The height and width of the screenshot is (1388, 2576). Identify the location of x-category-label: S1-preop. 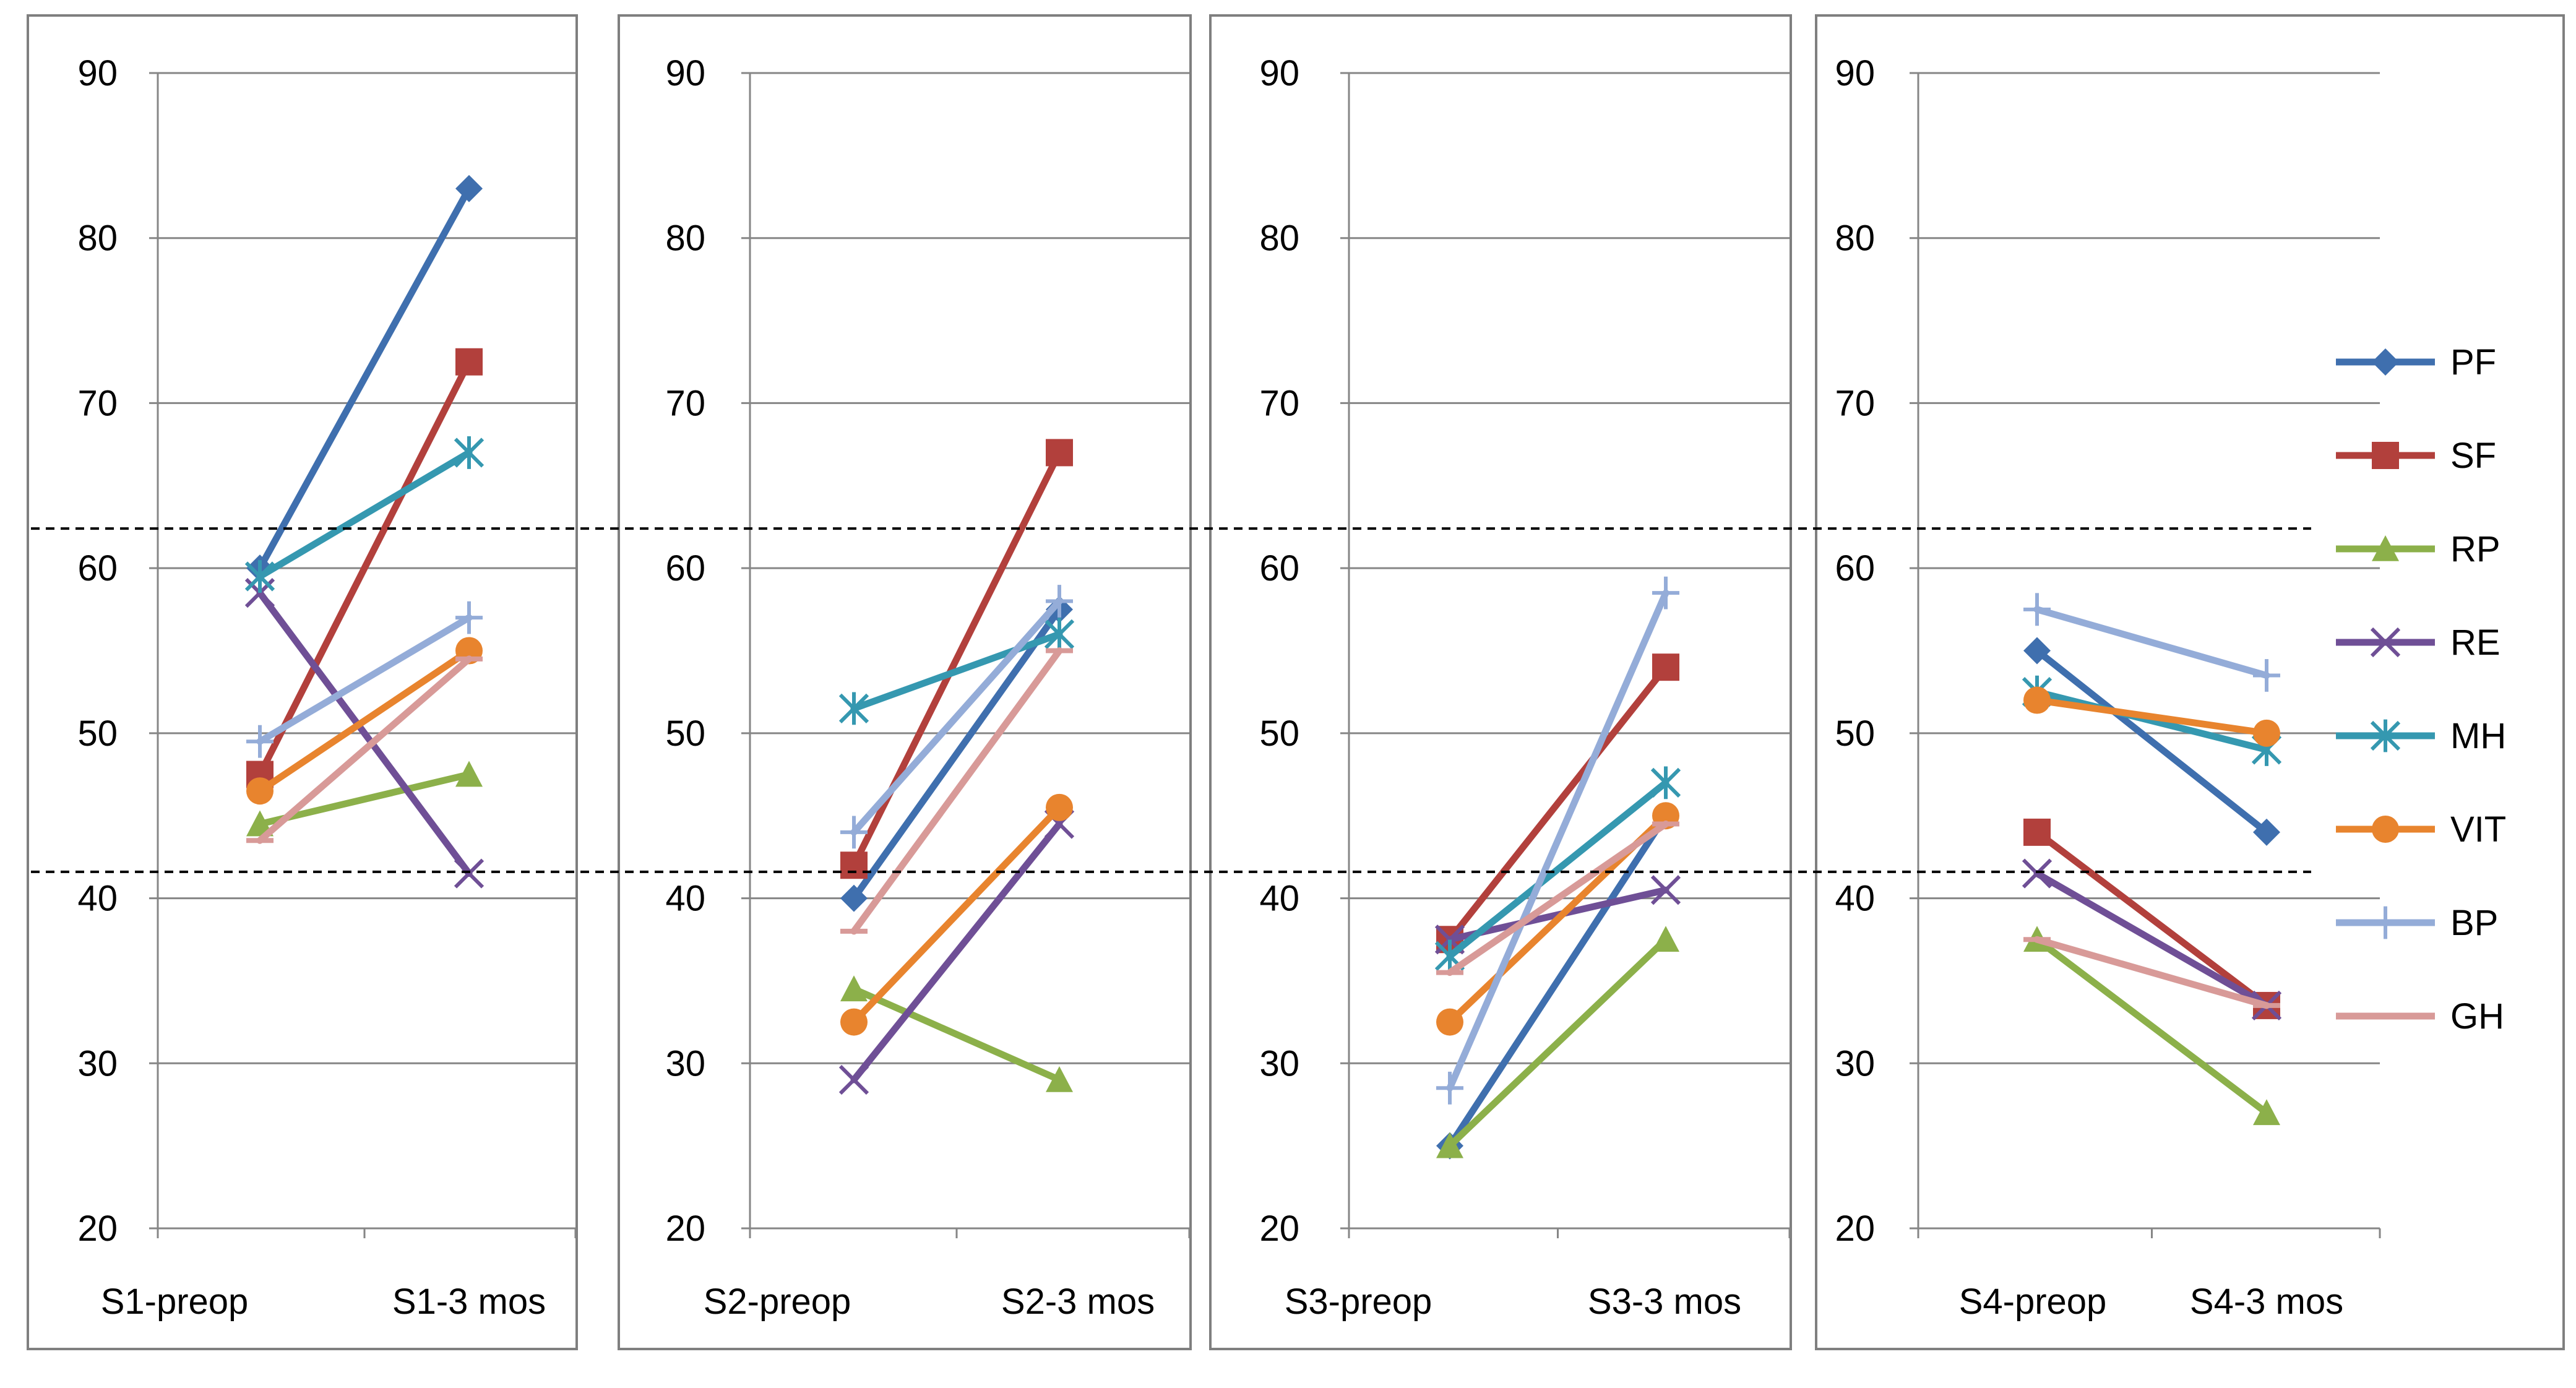
(175, 1302).